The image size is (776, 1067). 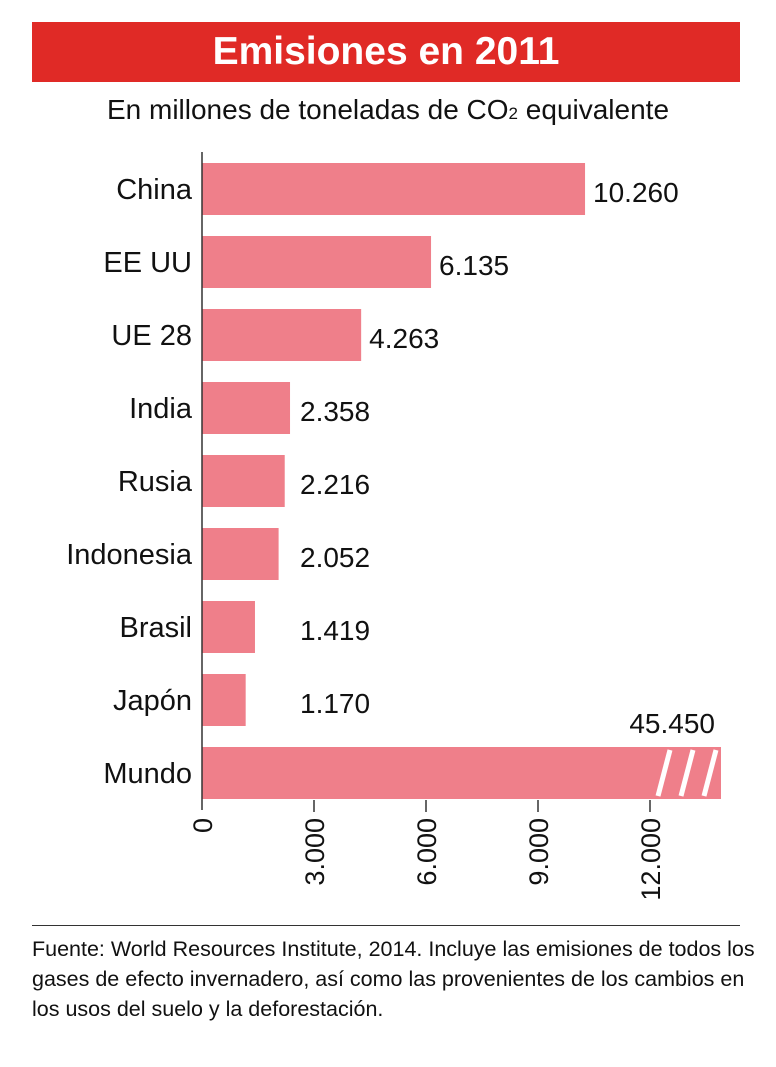 I want to click on bar-rusia, so click(x=243, y=481).